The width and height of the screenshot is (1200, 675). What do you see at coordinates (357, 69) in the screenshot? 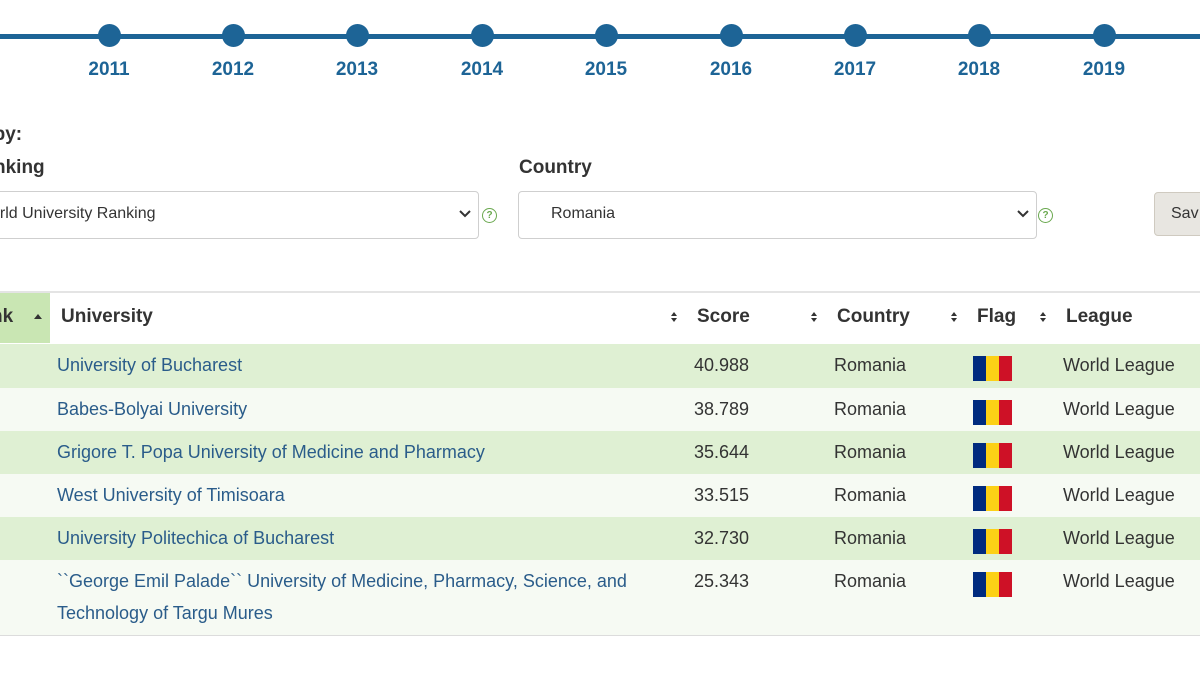
I see `year-label: 2013` at bounding box center [357, 69].